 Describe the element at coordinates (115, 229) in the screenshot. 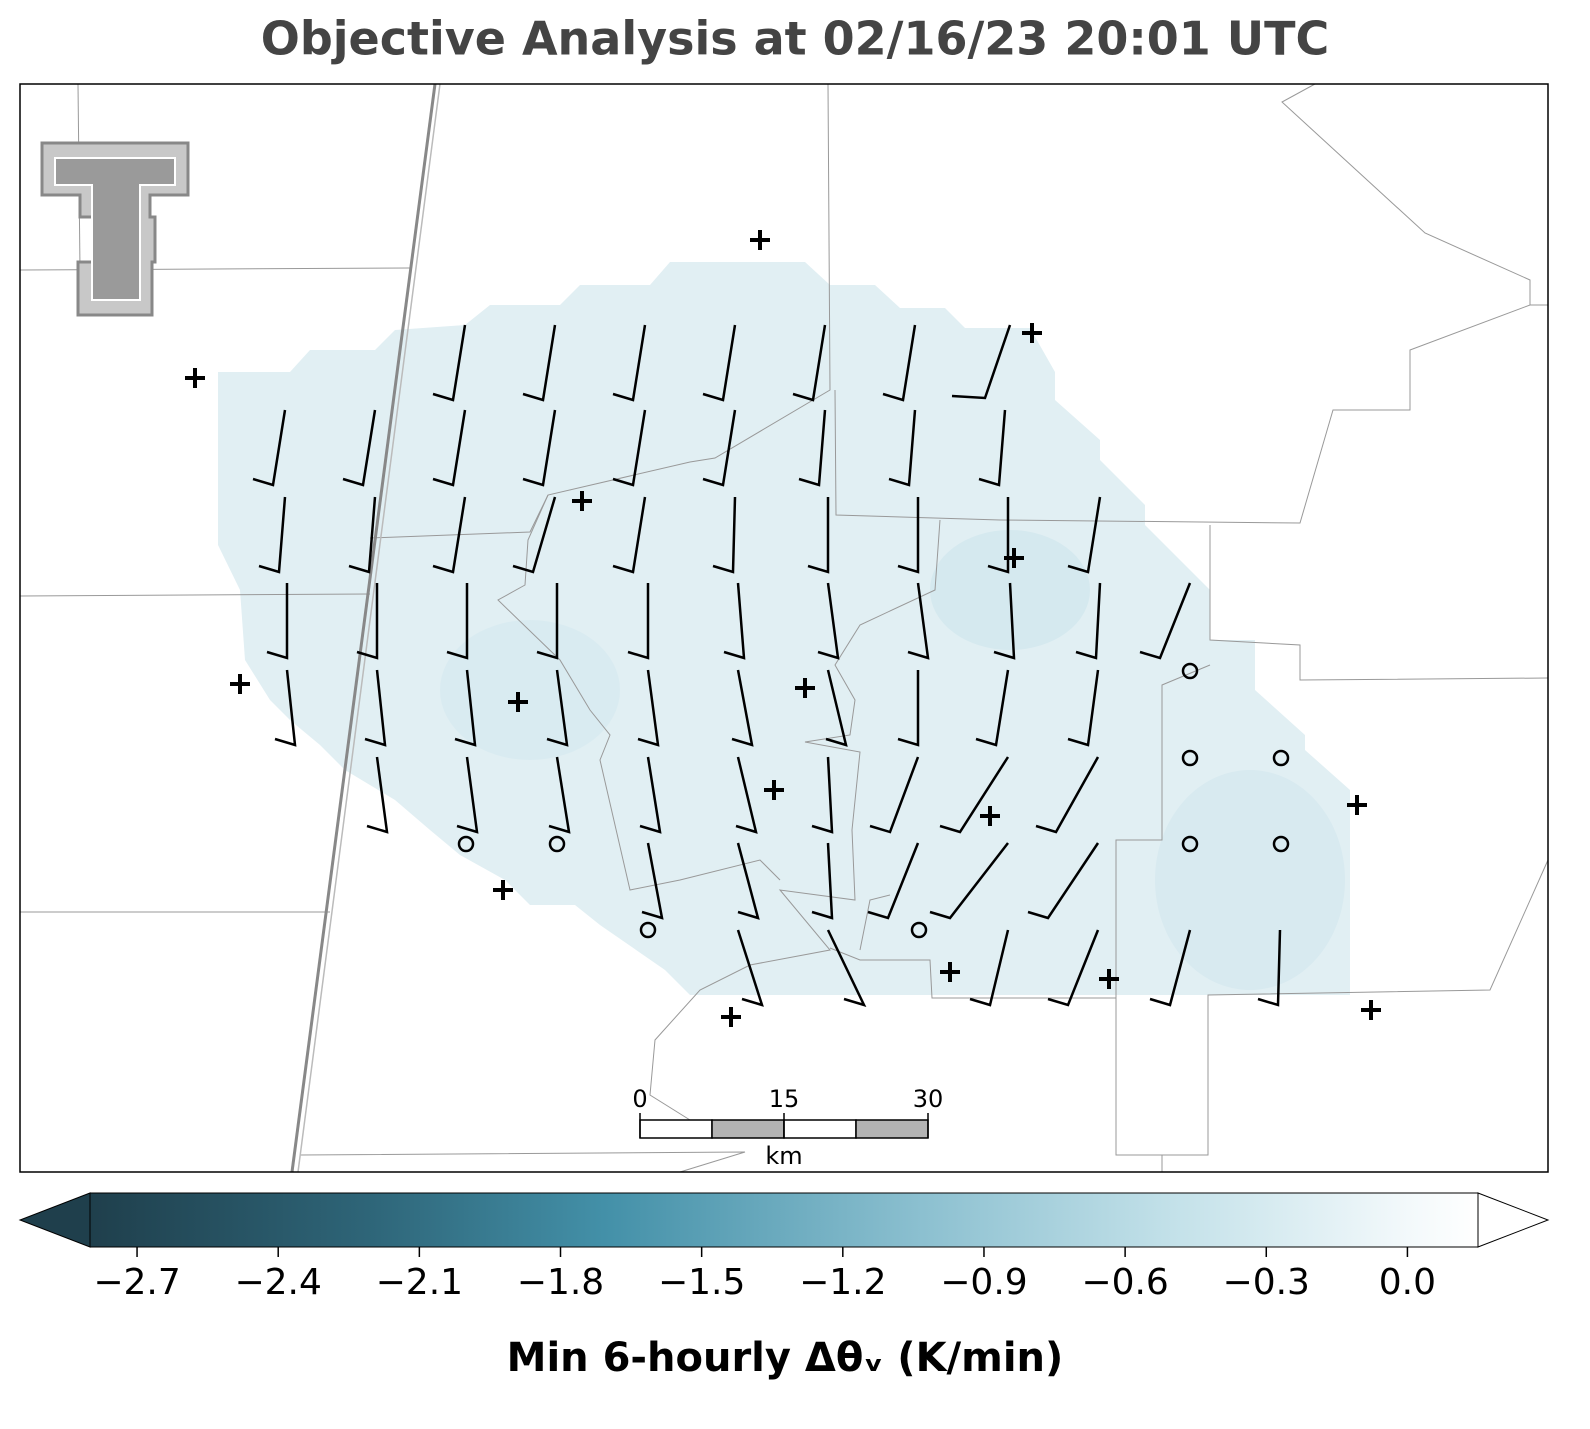

I see `logo` at that location.